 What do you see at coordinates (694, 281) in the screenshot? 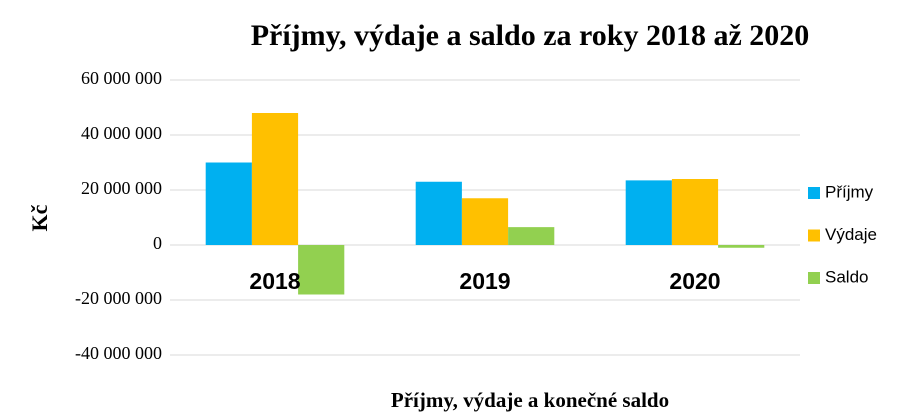
I see `x-tick-label: 2020` at bounding box center [694, 281].